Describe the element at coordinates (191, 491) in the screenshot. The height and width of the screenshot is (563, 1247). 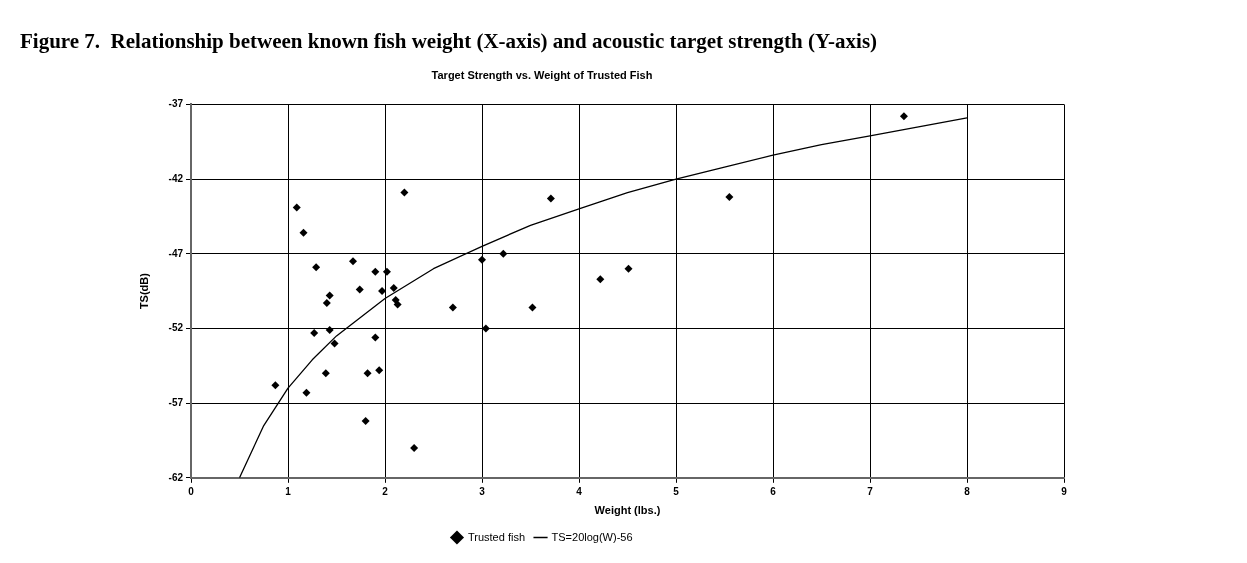
I see `x-tick-label: 0` at that location.